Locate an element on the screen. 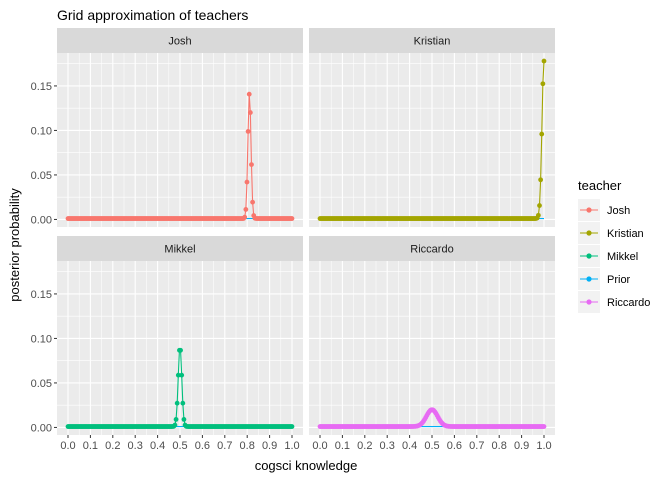 This screenshot has height=480, width=672. facet-strip-label: Kristian is located at coordinates (432, 42).